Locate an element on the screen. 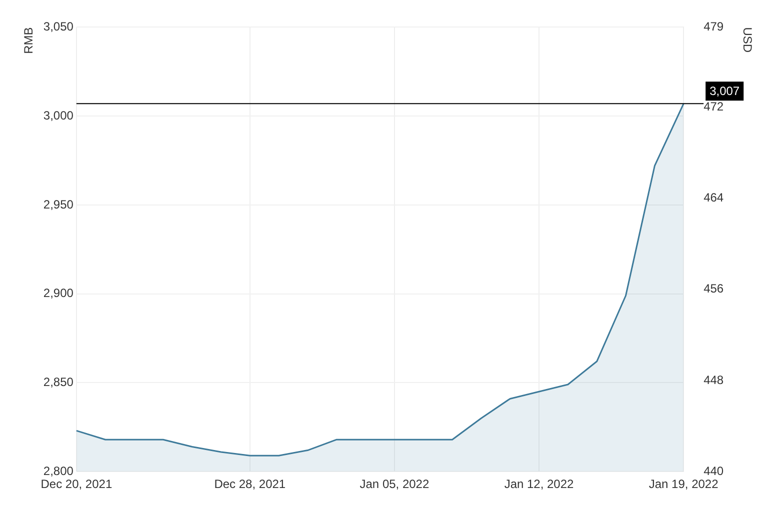 The image size is (776, 508). y2-tick-label: 479 is located at coordinates (714, 27).